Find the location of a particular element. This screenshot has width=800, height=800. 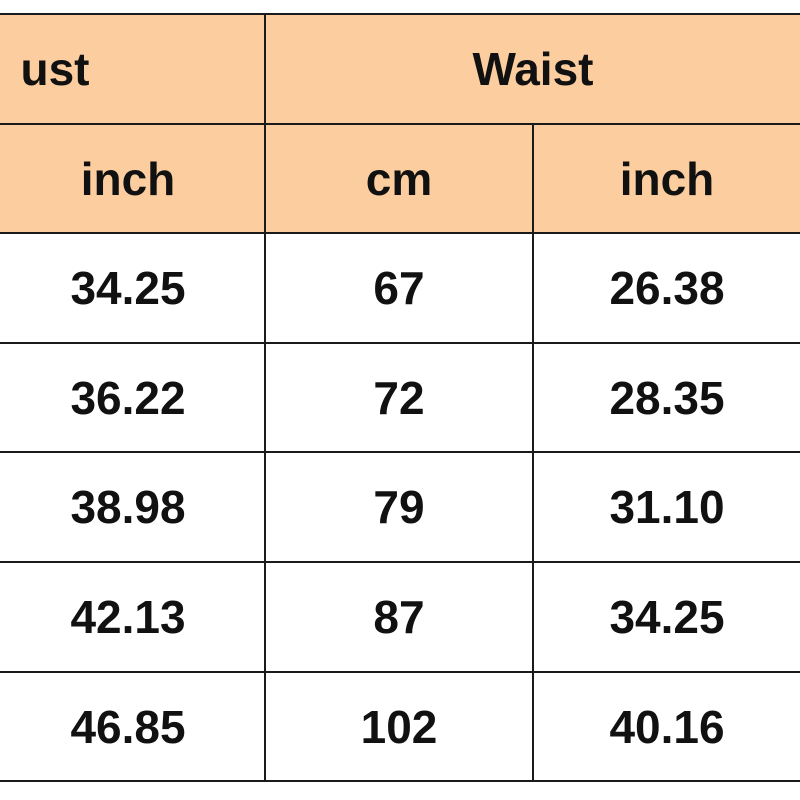

size-value: 79 is located at coordinates (399, 506).